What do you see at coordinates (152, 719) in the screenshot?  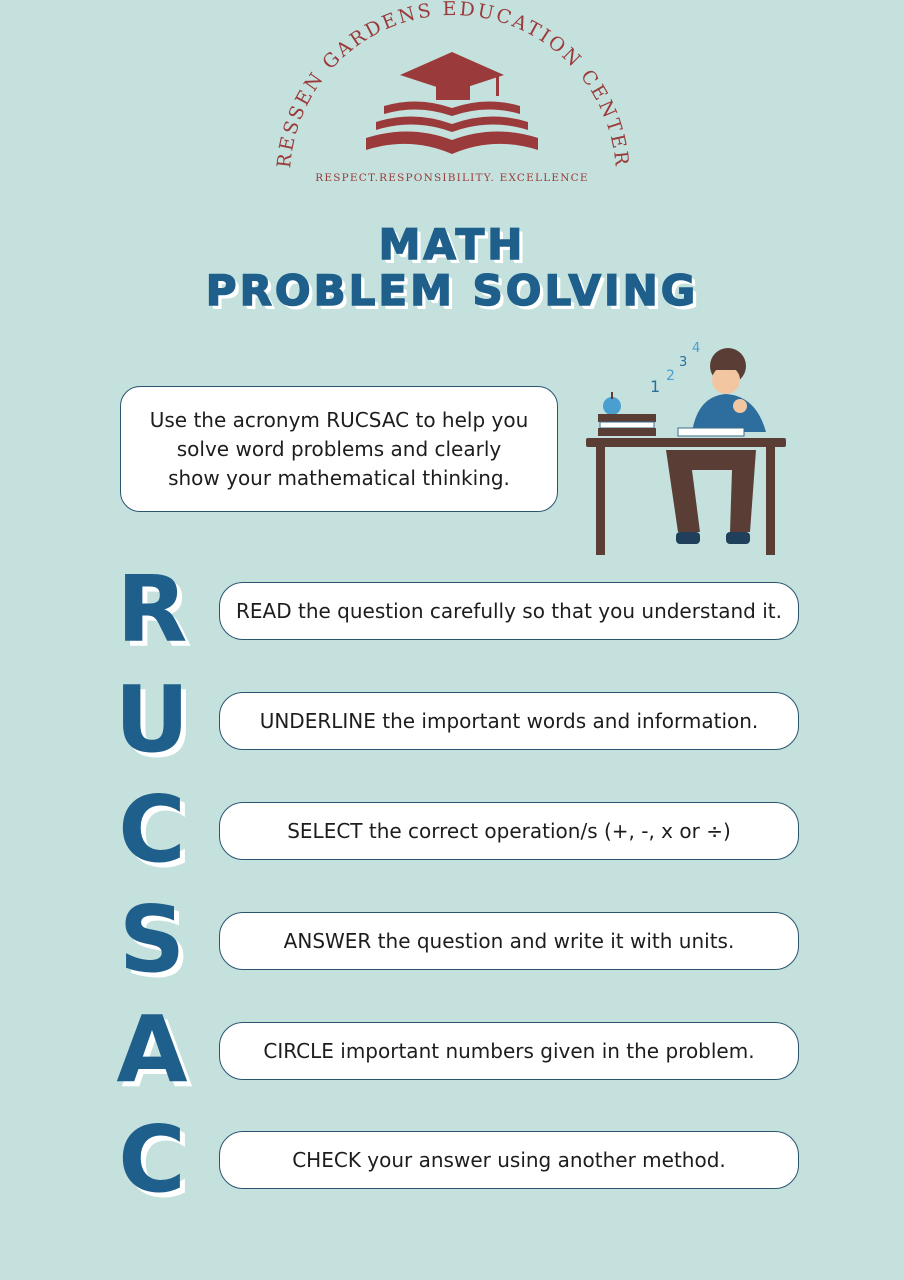 I see `letter-u: U` at bounding box center [152, 719].